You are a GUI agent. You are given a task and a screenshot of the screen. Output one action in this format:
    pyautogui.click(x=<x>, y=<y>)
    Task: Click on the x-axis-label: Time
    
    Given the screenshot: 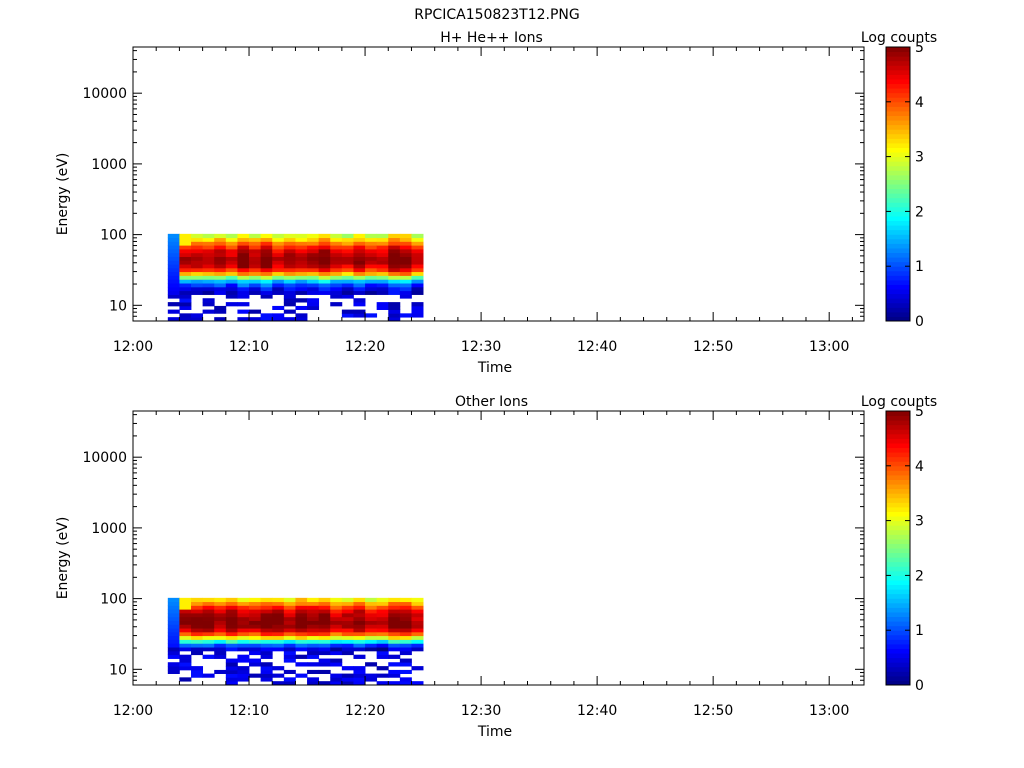 What is the action you would take?
    pyautogui.click(x=494, y=368)
    